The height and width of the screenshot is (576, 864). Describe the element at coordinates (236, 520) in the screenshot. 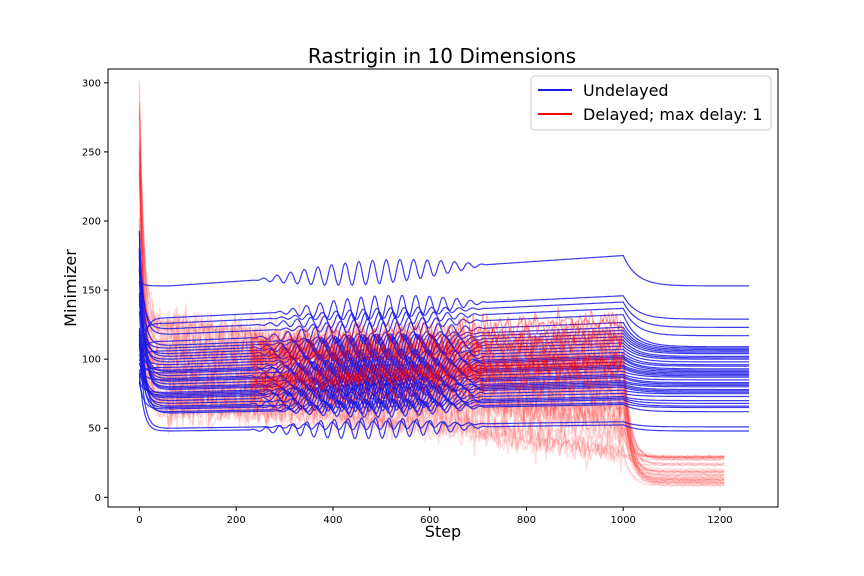

I see `x-tick-label: 200` at that location.